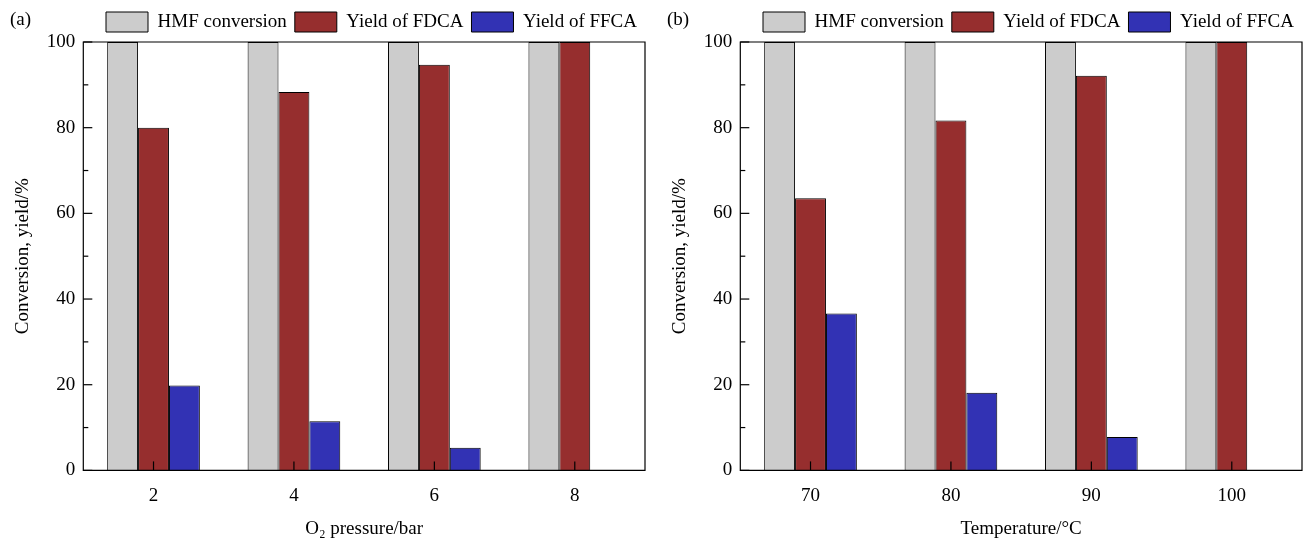 This screenshot has width=1314, height=540. I want to click on x-tick-label: 6, so click(434, 494).